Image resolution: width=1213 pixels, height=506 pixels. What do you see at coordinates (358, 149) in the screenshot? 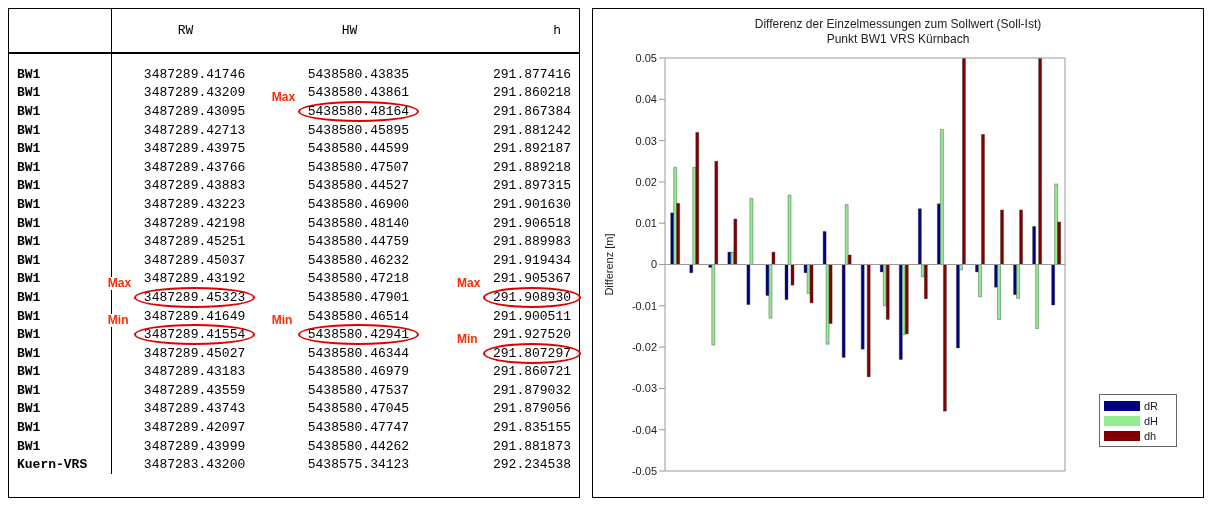
I see `text: 5438580.44599` at bounding box center [358, 149].